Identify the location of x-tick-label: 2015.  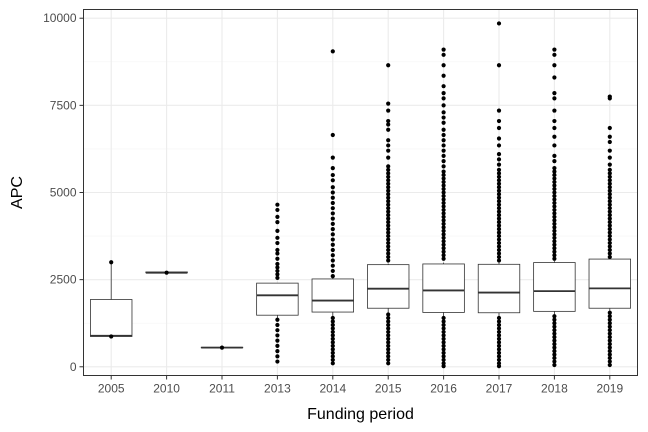
(388, 389).